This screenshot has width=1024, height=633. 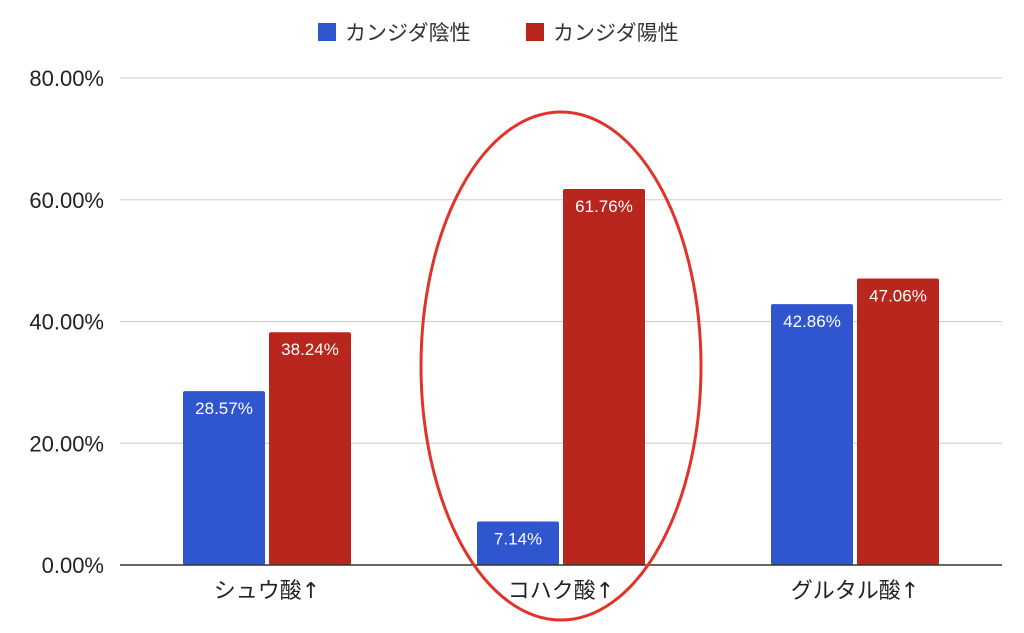 What do you see at coordinates (518, 539) in the screenshot?
I see `data-label: 7.14%` at bounding box center [518, 539].